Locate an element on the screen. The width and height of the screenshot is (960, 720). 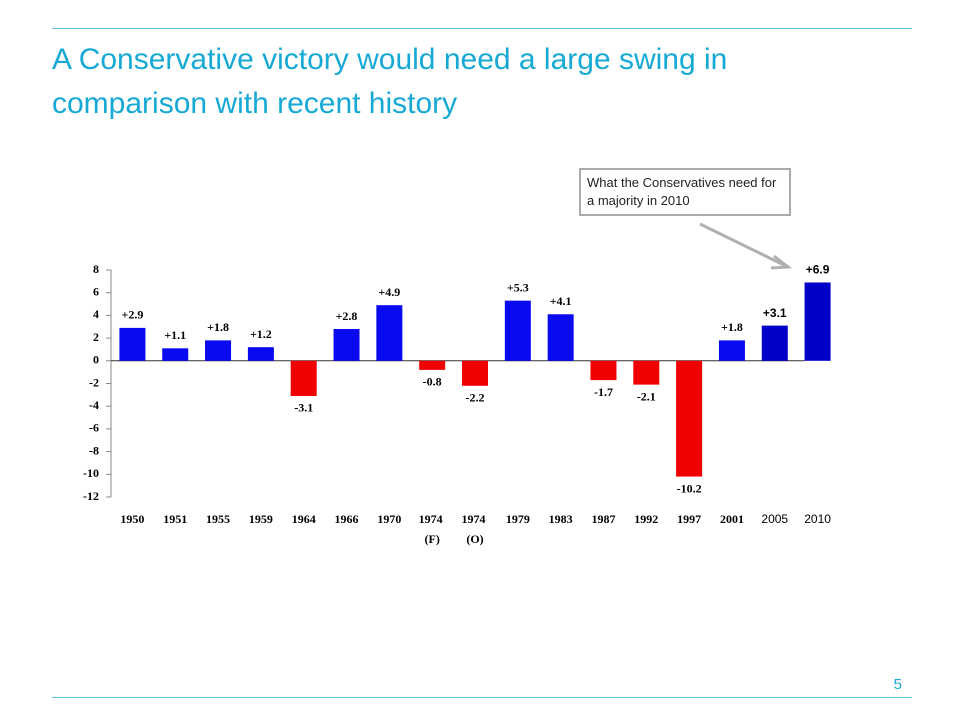
x-tick-label: 1950 is located at coordinates (132, 519).